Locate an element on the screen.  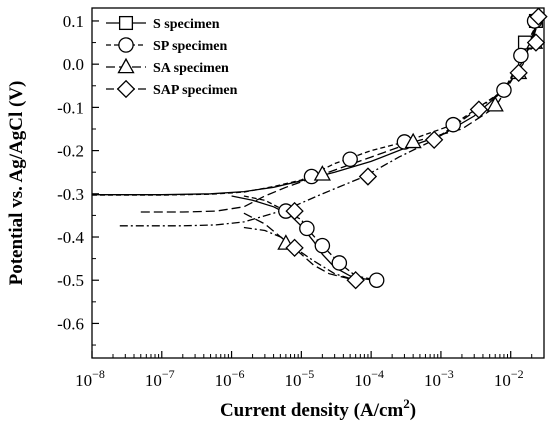
legend-label: S specimen is located at coordinates (186, 24).